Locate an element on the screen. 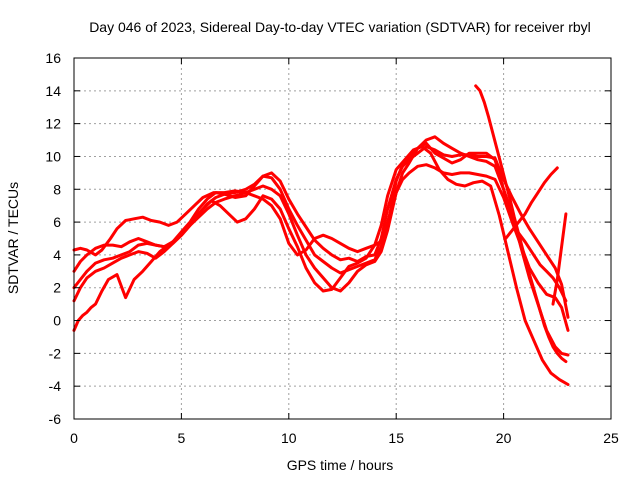 This screenshot has height=485, width=640. y-tick-label: 10 is located at coordinates (53, 156).